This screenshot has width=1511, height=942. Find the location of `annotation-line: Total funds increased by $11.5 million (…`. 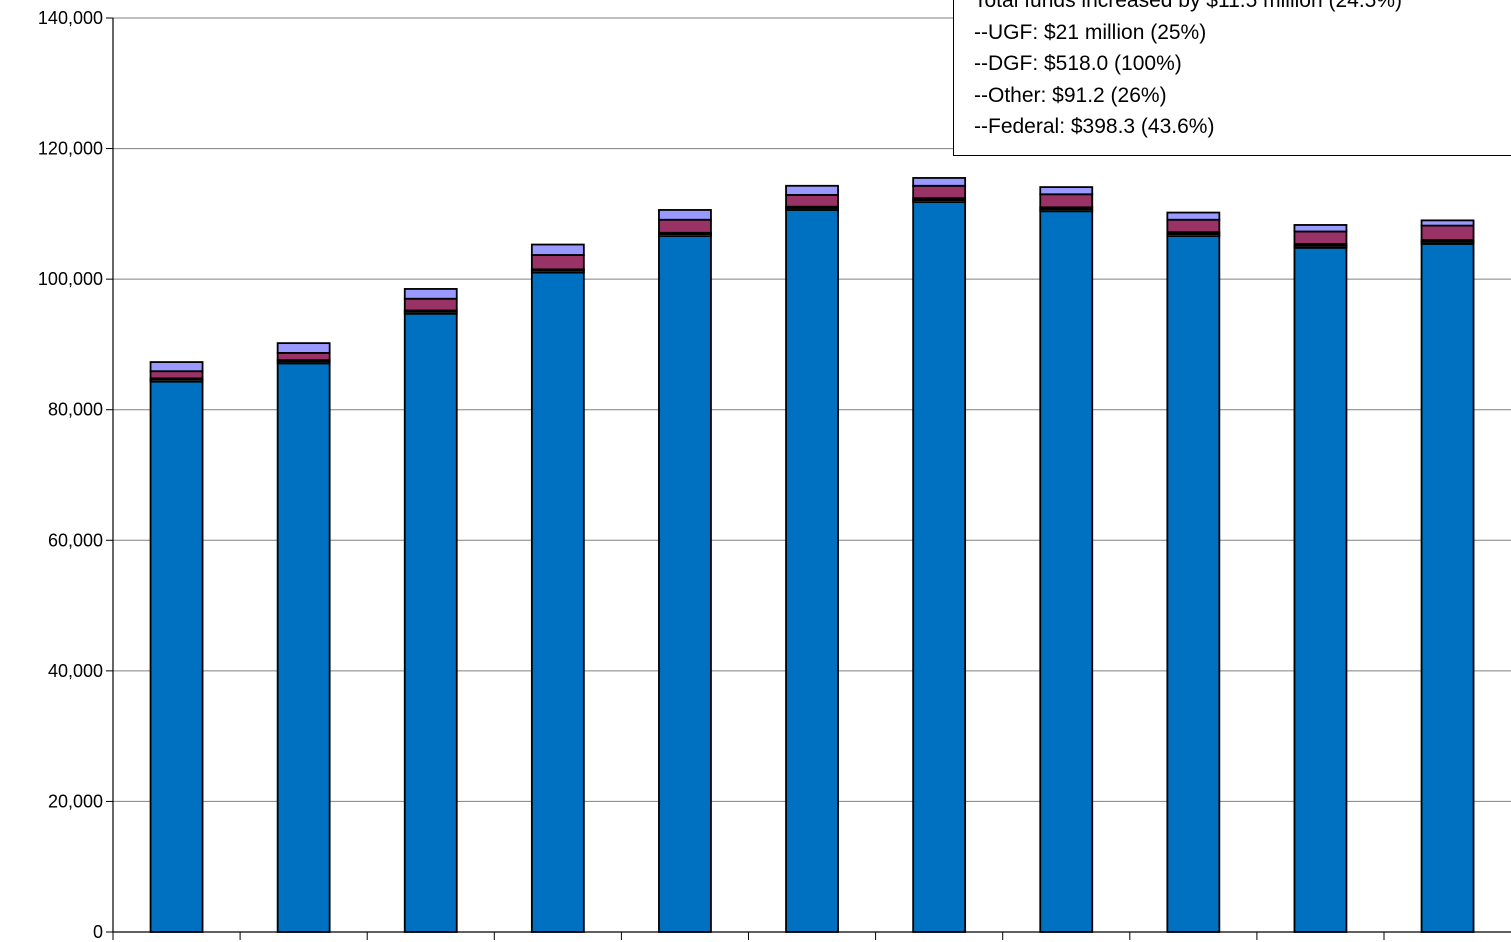

annotation-line: Total funds increased by $11.5 million (… is located at coordinates (1188, 6).